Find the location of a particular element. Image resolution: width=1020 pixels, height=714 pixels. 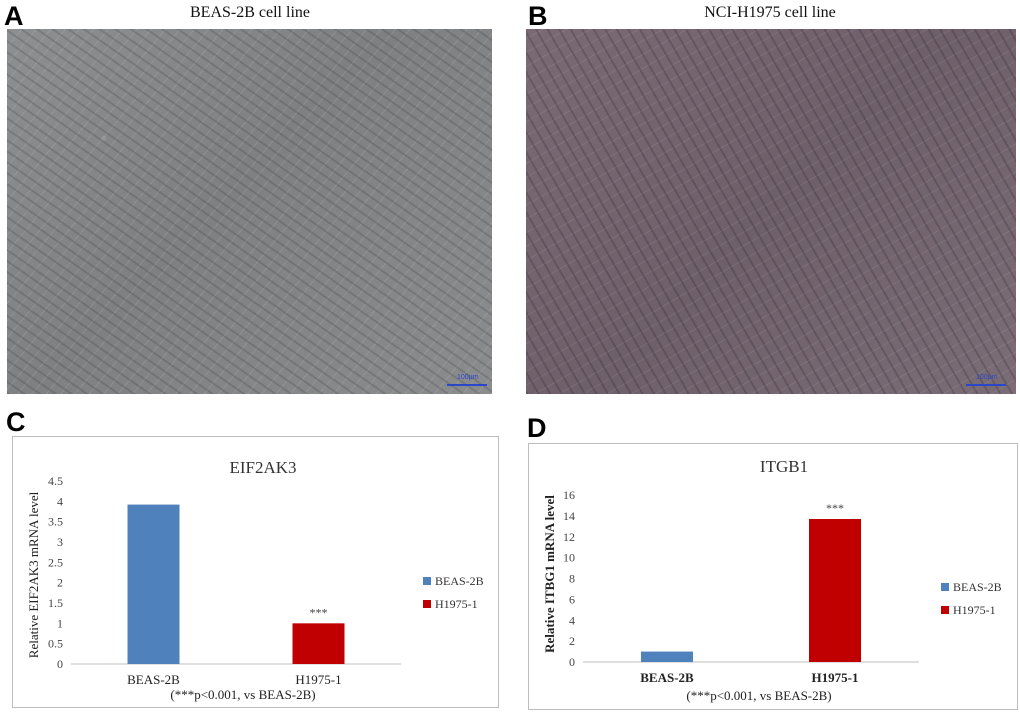

y-tick-label: 1.5 is located at coordinates (55, 603).